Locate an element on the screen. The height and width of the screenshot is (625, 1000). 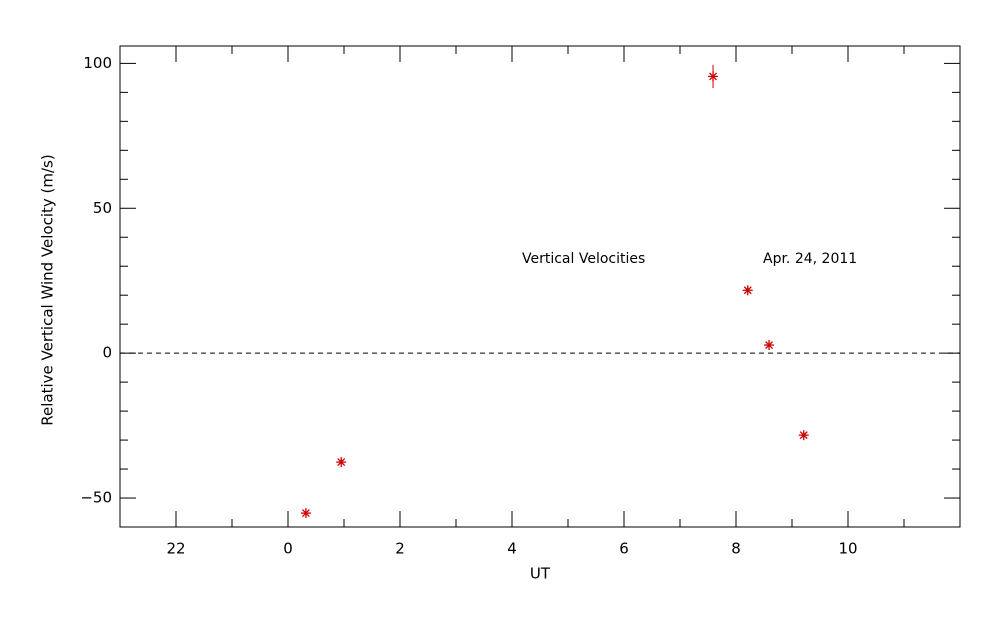
annotation: Apr. 24, 2011 is located at coordinates (810, 259).